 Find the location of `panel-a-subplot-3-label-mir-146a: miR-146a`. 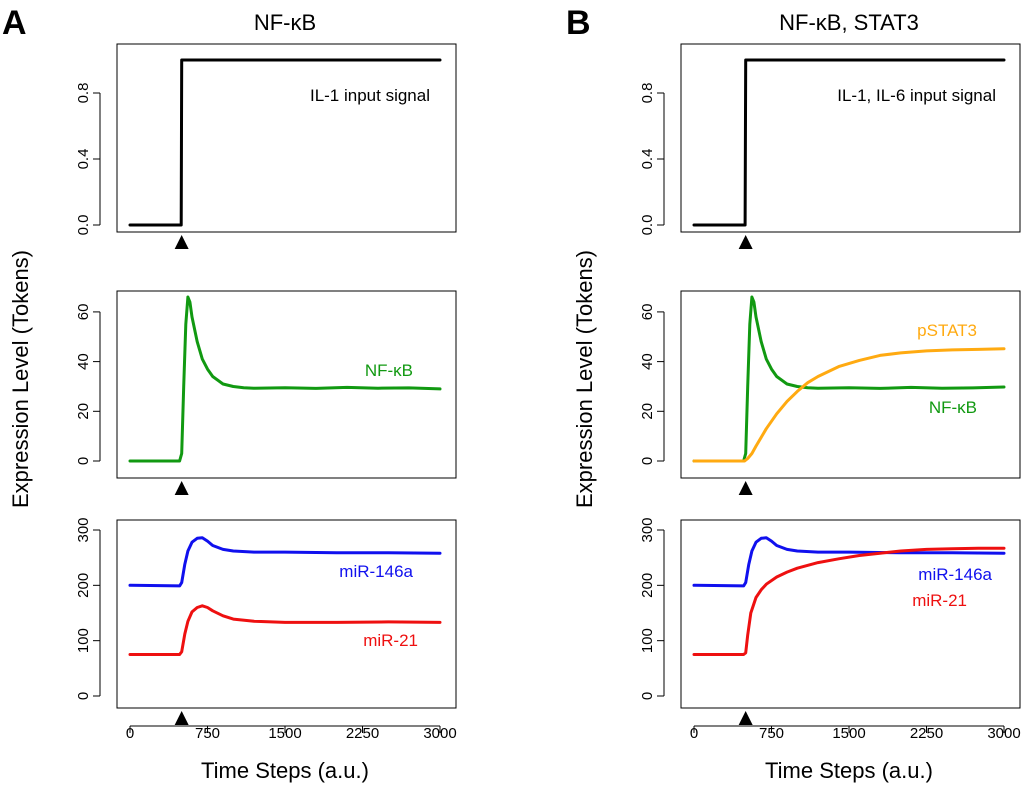

panel-a-subplot-3-label-mir-146a: miR-146a is located at coordinates (376, 571).